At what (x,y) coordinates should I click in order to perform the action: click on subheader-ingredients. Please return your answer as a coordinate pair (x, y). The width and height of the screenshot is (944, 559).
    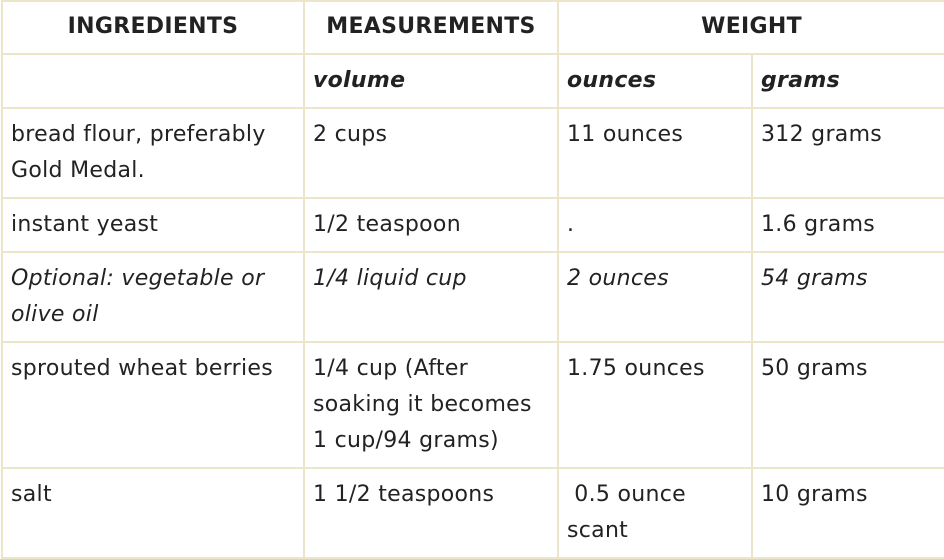
    Looking at the image, I should click on (153, 81).